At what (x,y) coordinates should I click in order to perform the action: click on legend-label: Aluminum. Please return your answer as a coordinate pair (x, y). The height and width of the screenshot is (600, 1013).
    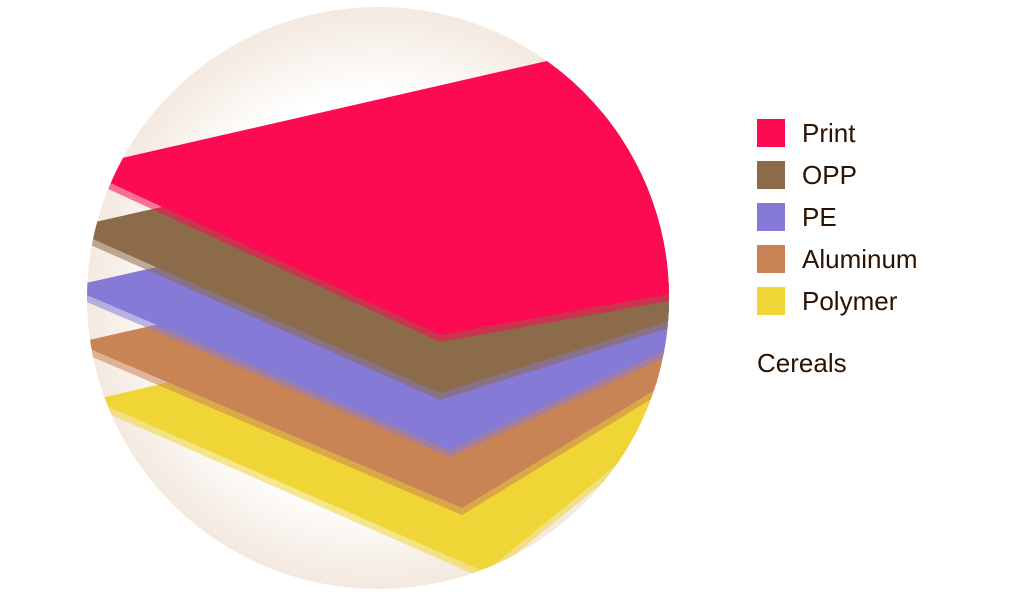
    Looking at the image, I should click on (860, 259).